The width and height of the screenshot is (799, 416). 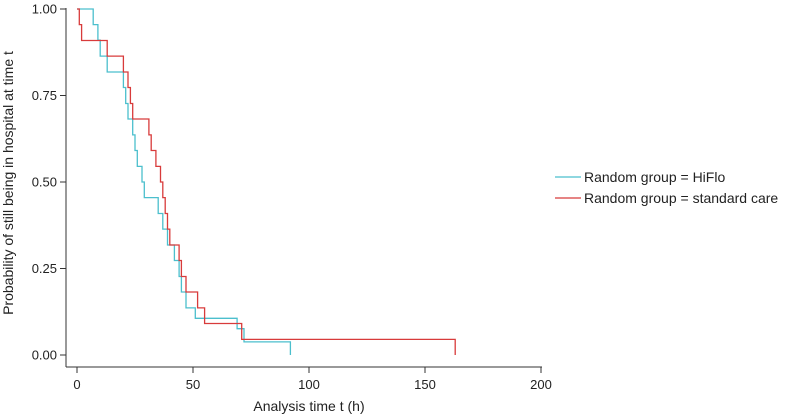 What do you see at coordinates (308, 406) in the screenshot?
I see `x-axis-title: Analysis time t (h)` at bounding box center [308, 406].